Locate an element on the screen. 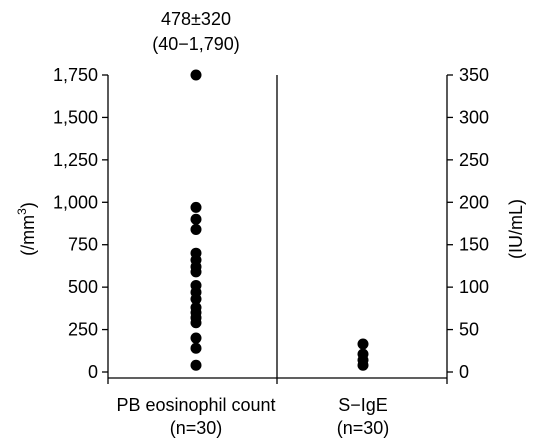 The width and height of the screenshot is (540, 441). left-tick-label: 1,250 is located at coordinates (75, 160).